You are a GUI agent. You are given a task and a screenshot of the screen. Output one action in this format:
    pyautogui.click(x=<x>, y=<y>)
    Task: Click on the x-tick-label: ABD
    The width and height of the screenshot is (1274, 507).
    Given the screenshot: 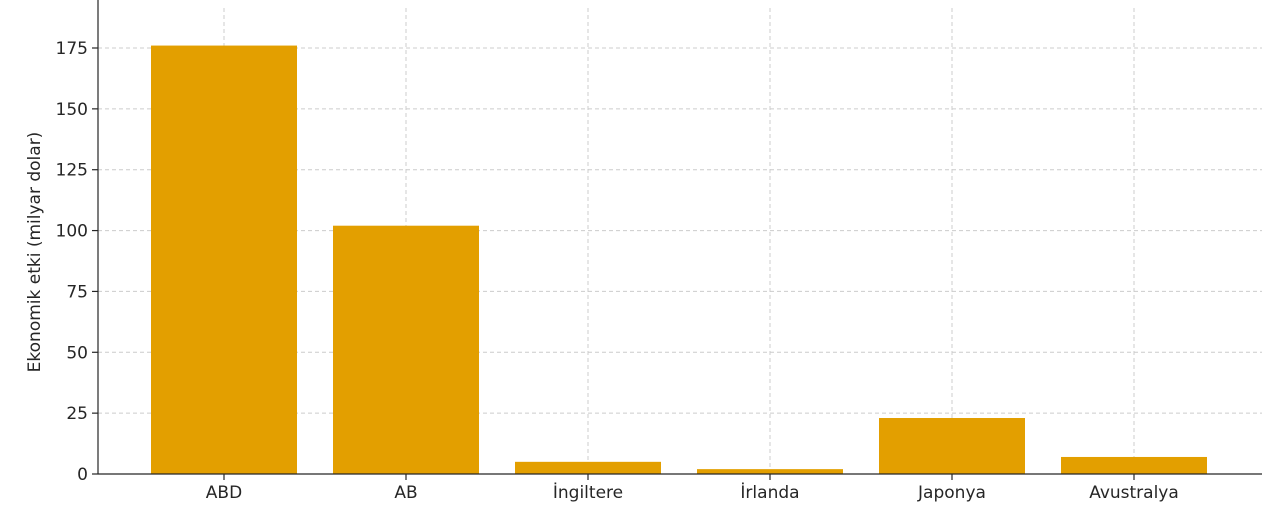 What is the action you would take?
    pyautogui.click(x=224, y=493)
    